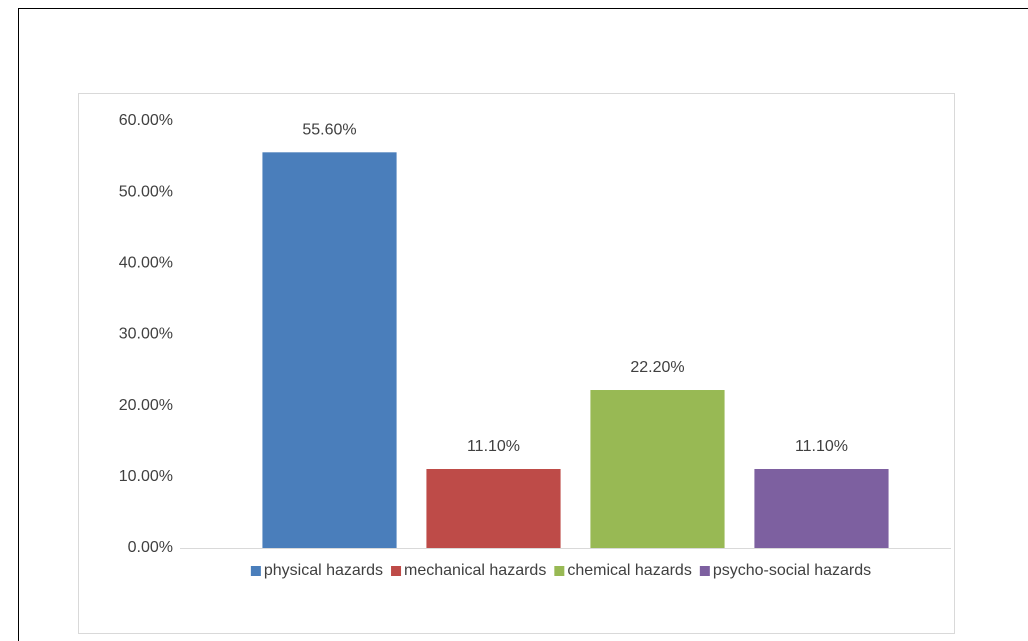 This screenshot has width=1028, height=641. What do you see at coordinates (146, 334) in the screenshot?
I see `y-tick-label: 30.00%` at bounding box center [146, 334].